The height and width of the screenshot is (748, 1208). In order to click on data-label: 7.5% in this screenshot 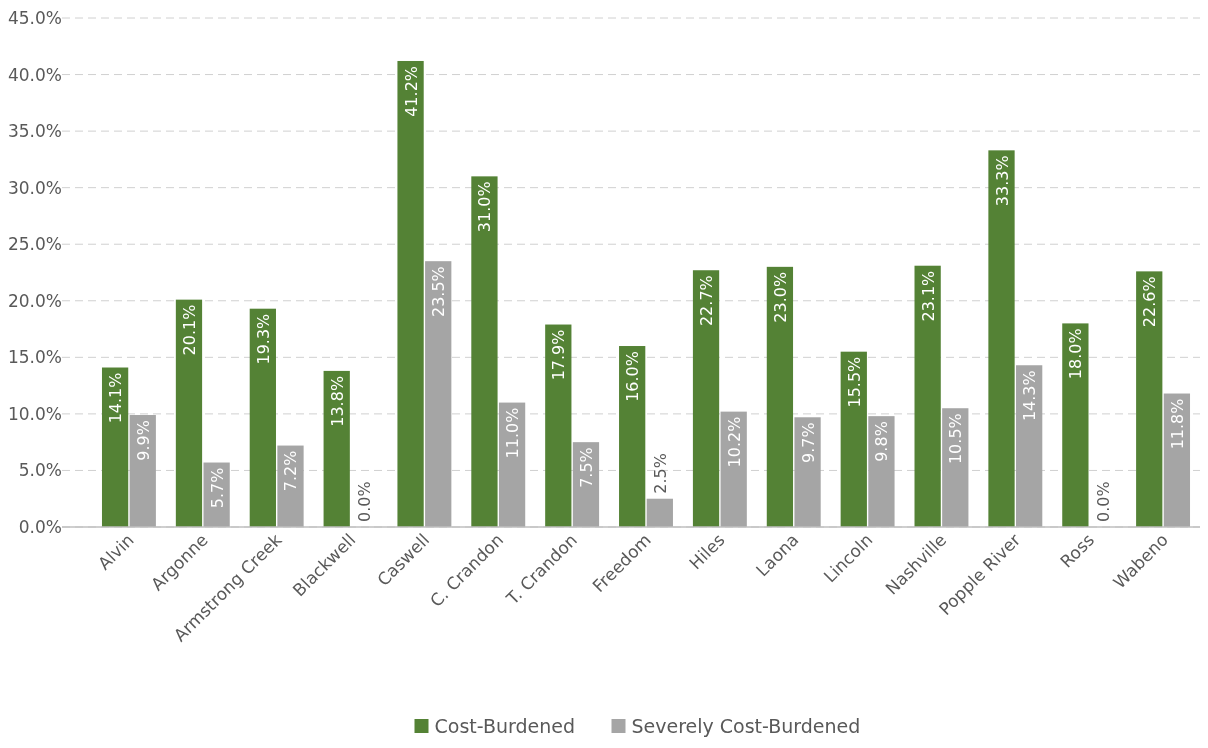, I will do `click(586, 467)`.